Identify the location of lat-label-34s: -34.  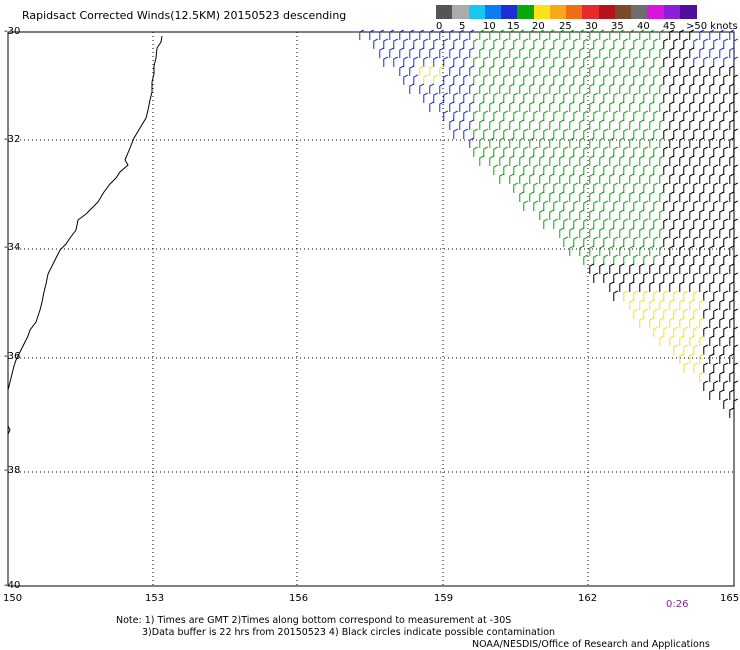
(12, 247).